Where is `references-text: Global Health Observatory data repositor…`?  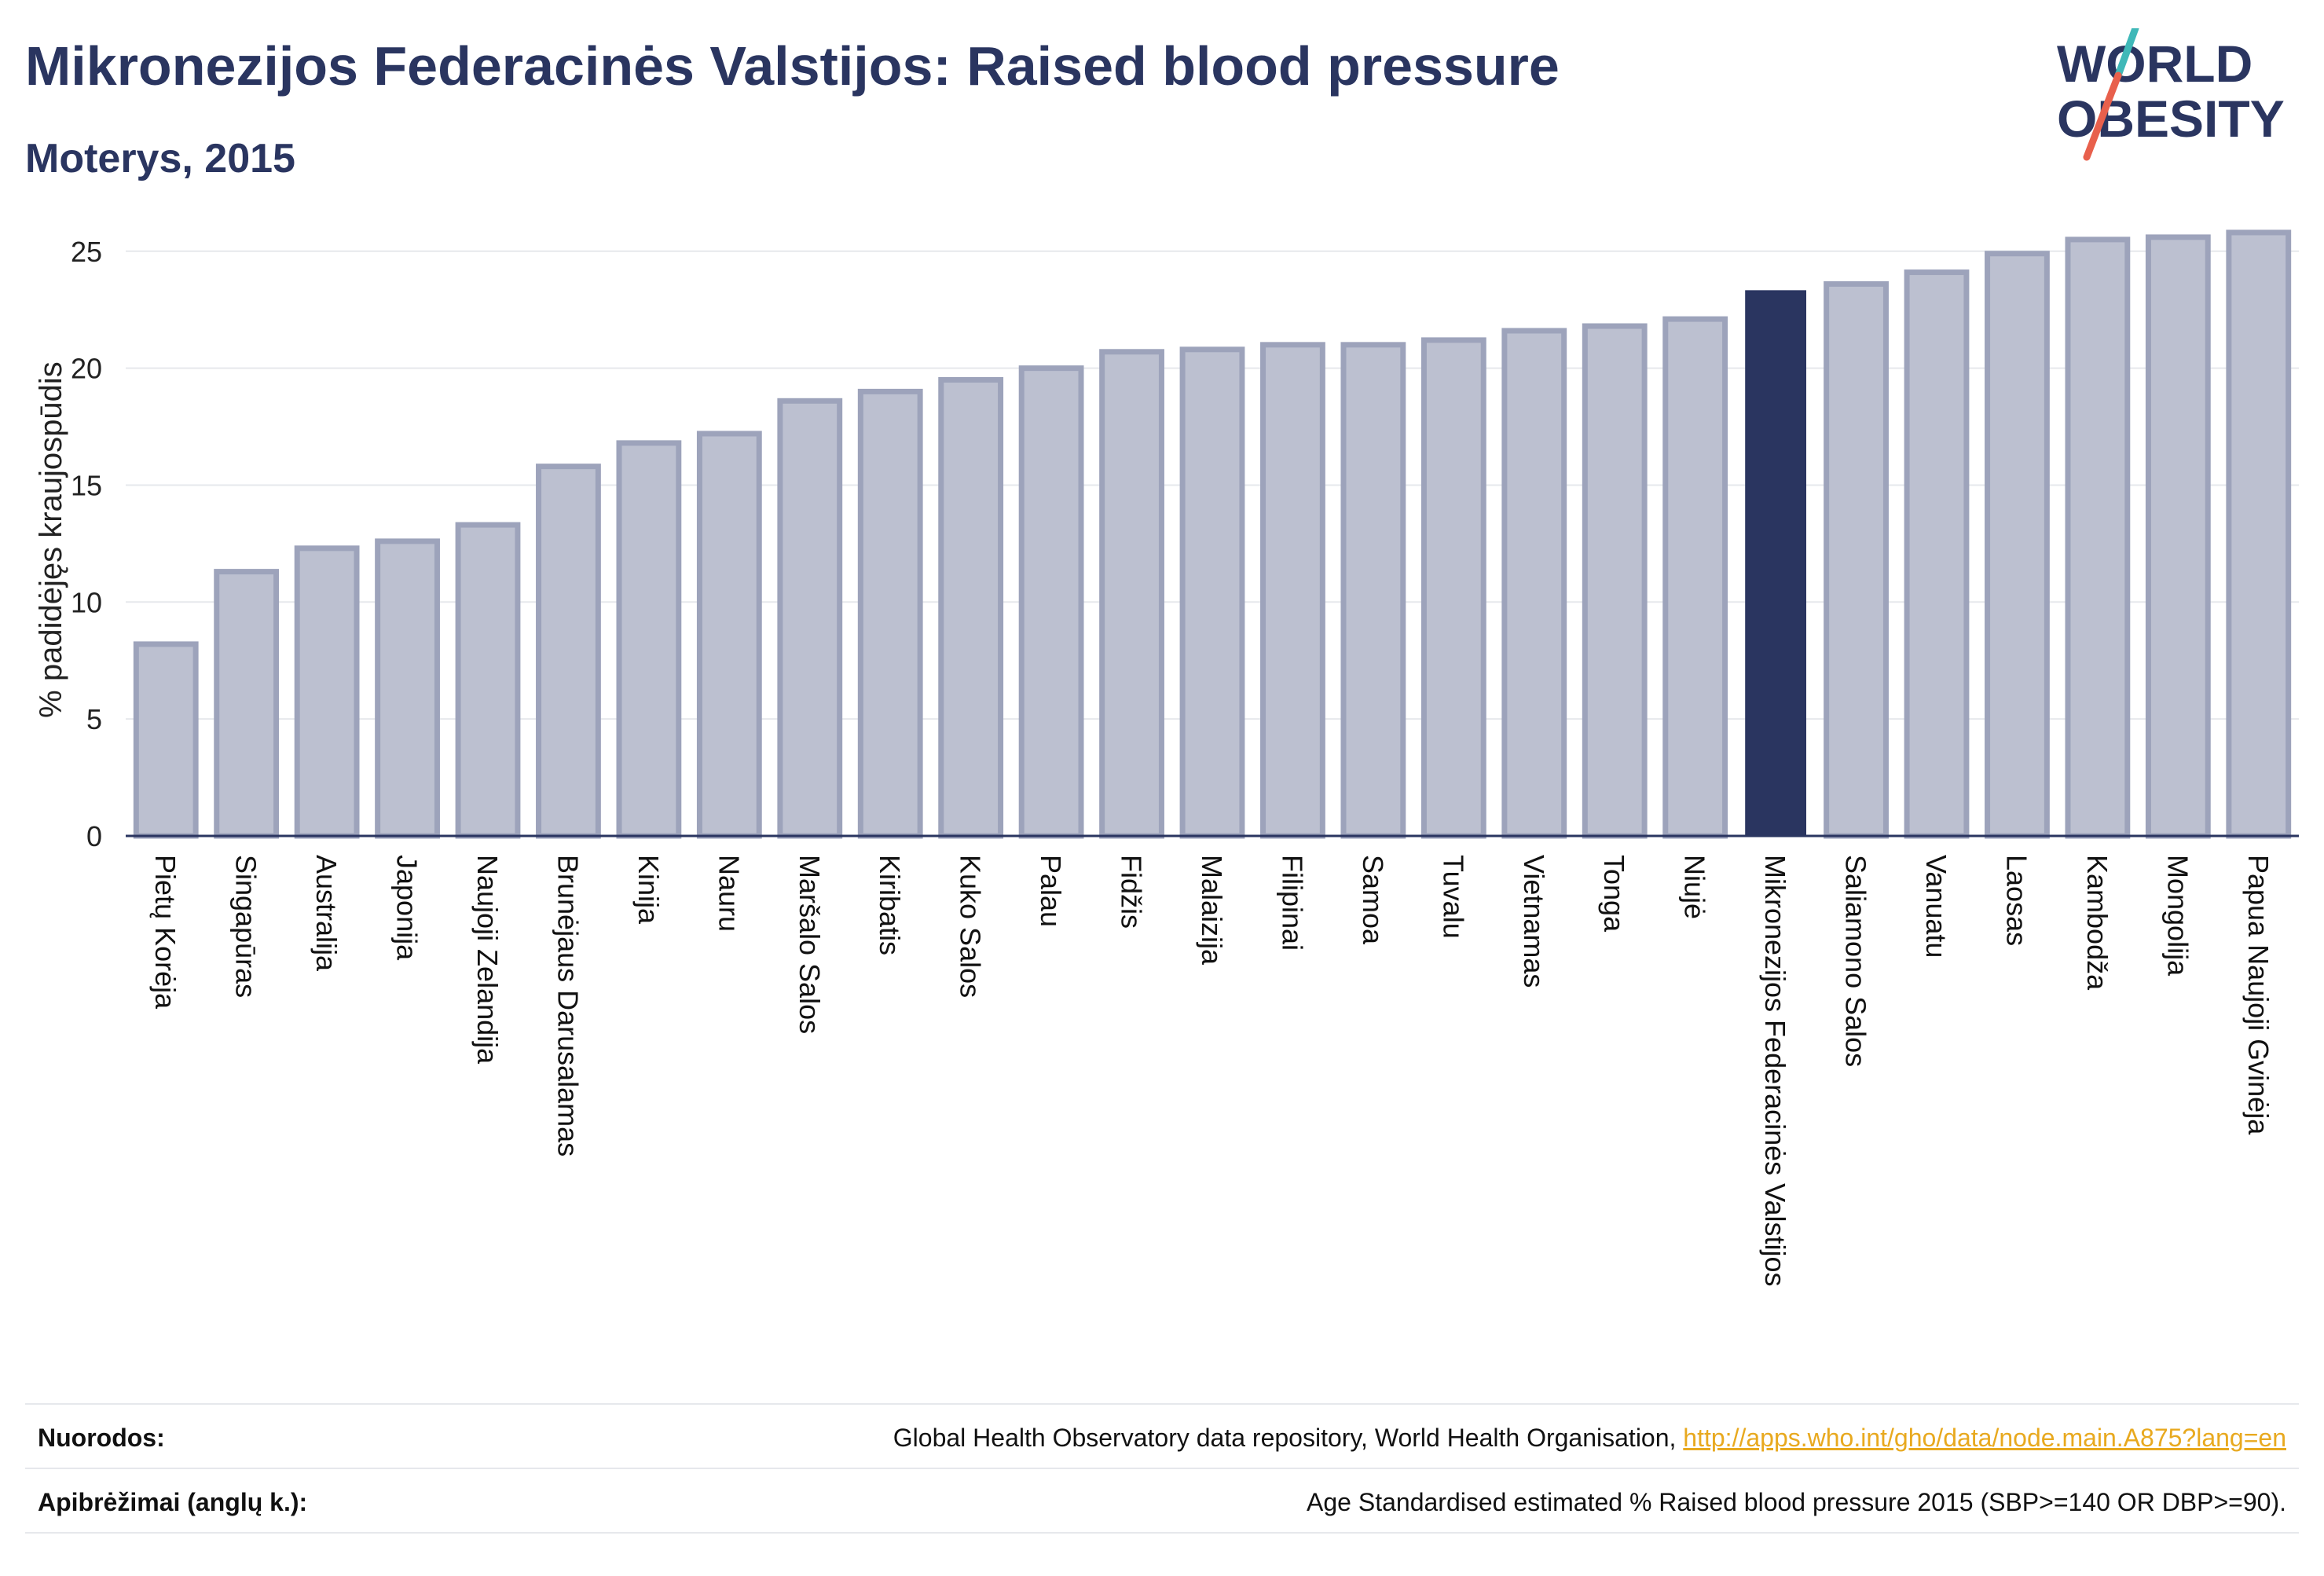
references-text: Global Health Observatory data repositor… is located at coordinates (1288, 1438).